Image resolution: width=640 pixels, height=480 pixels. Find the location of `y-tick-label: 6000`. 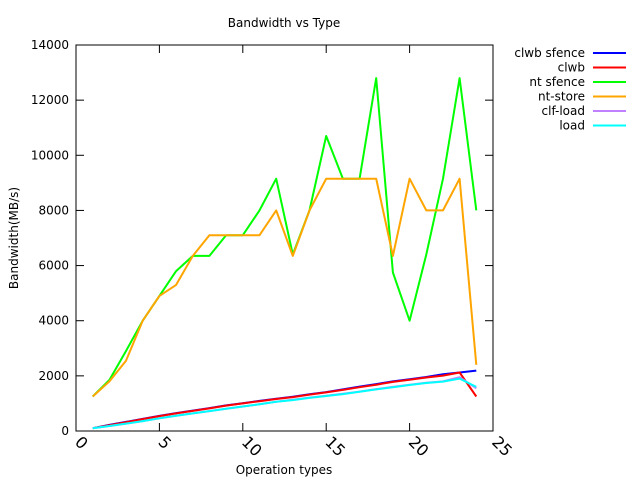

y-tick-label: 6000 is located at coordinates (53, 266).